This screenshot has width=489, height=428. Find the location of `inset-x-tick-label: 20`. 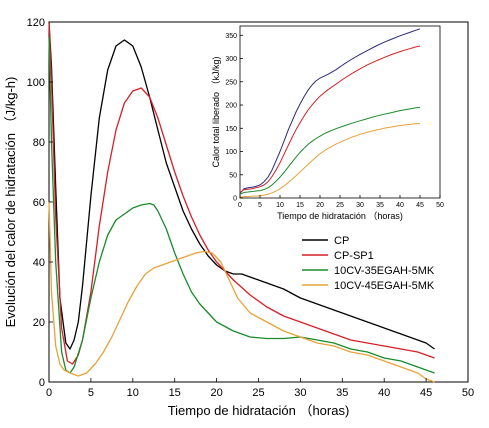

inset-x-tick-label: 20 is located at coordinates (320, 205).